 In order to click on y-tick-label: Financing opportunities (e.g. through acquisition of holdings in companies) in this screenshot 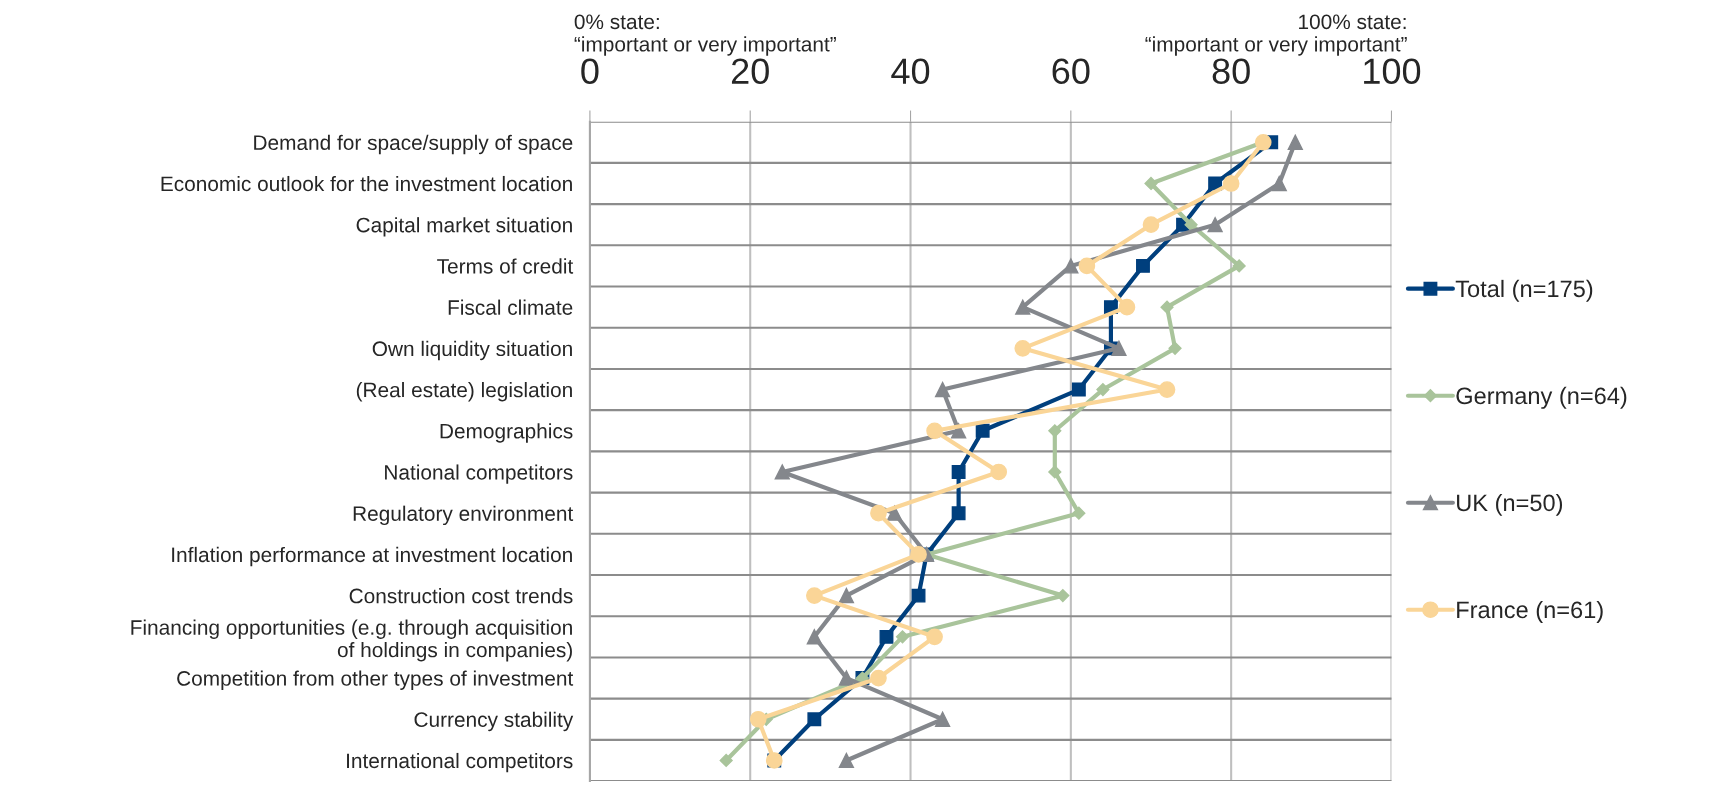, I will do `click(351, 640)`.